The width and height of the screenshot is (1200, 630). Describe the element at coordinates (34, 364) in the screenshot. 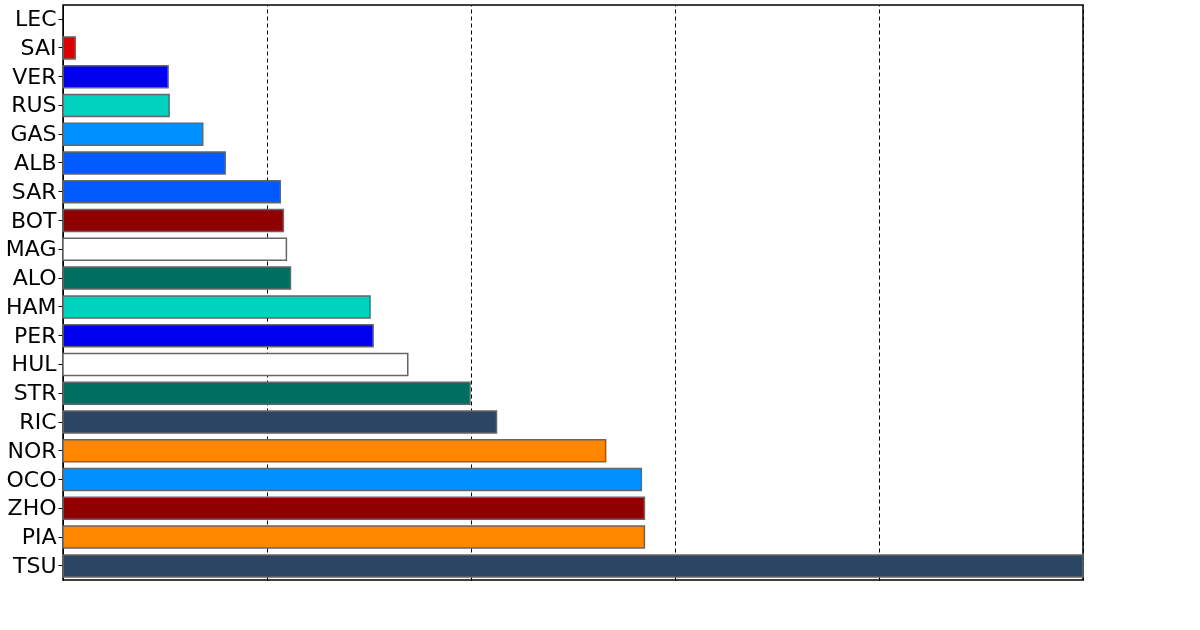

I see `y-tick-label: HUL` at that location.